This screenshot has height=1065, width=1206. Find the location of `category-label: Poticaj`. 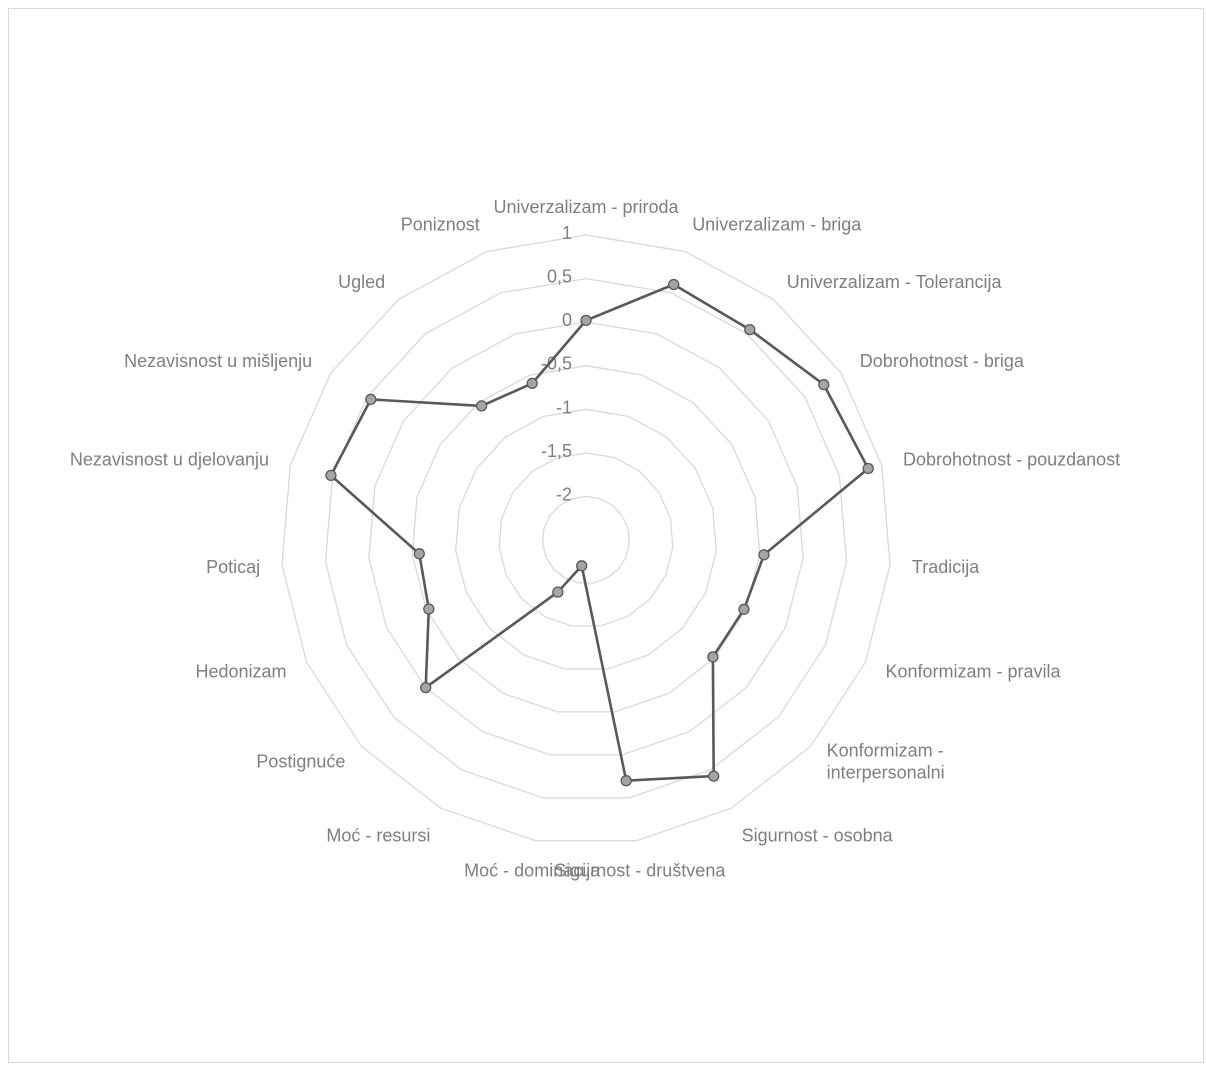

category-label: Poticaj is located at coordinates (233, 567).